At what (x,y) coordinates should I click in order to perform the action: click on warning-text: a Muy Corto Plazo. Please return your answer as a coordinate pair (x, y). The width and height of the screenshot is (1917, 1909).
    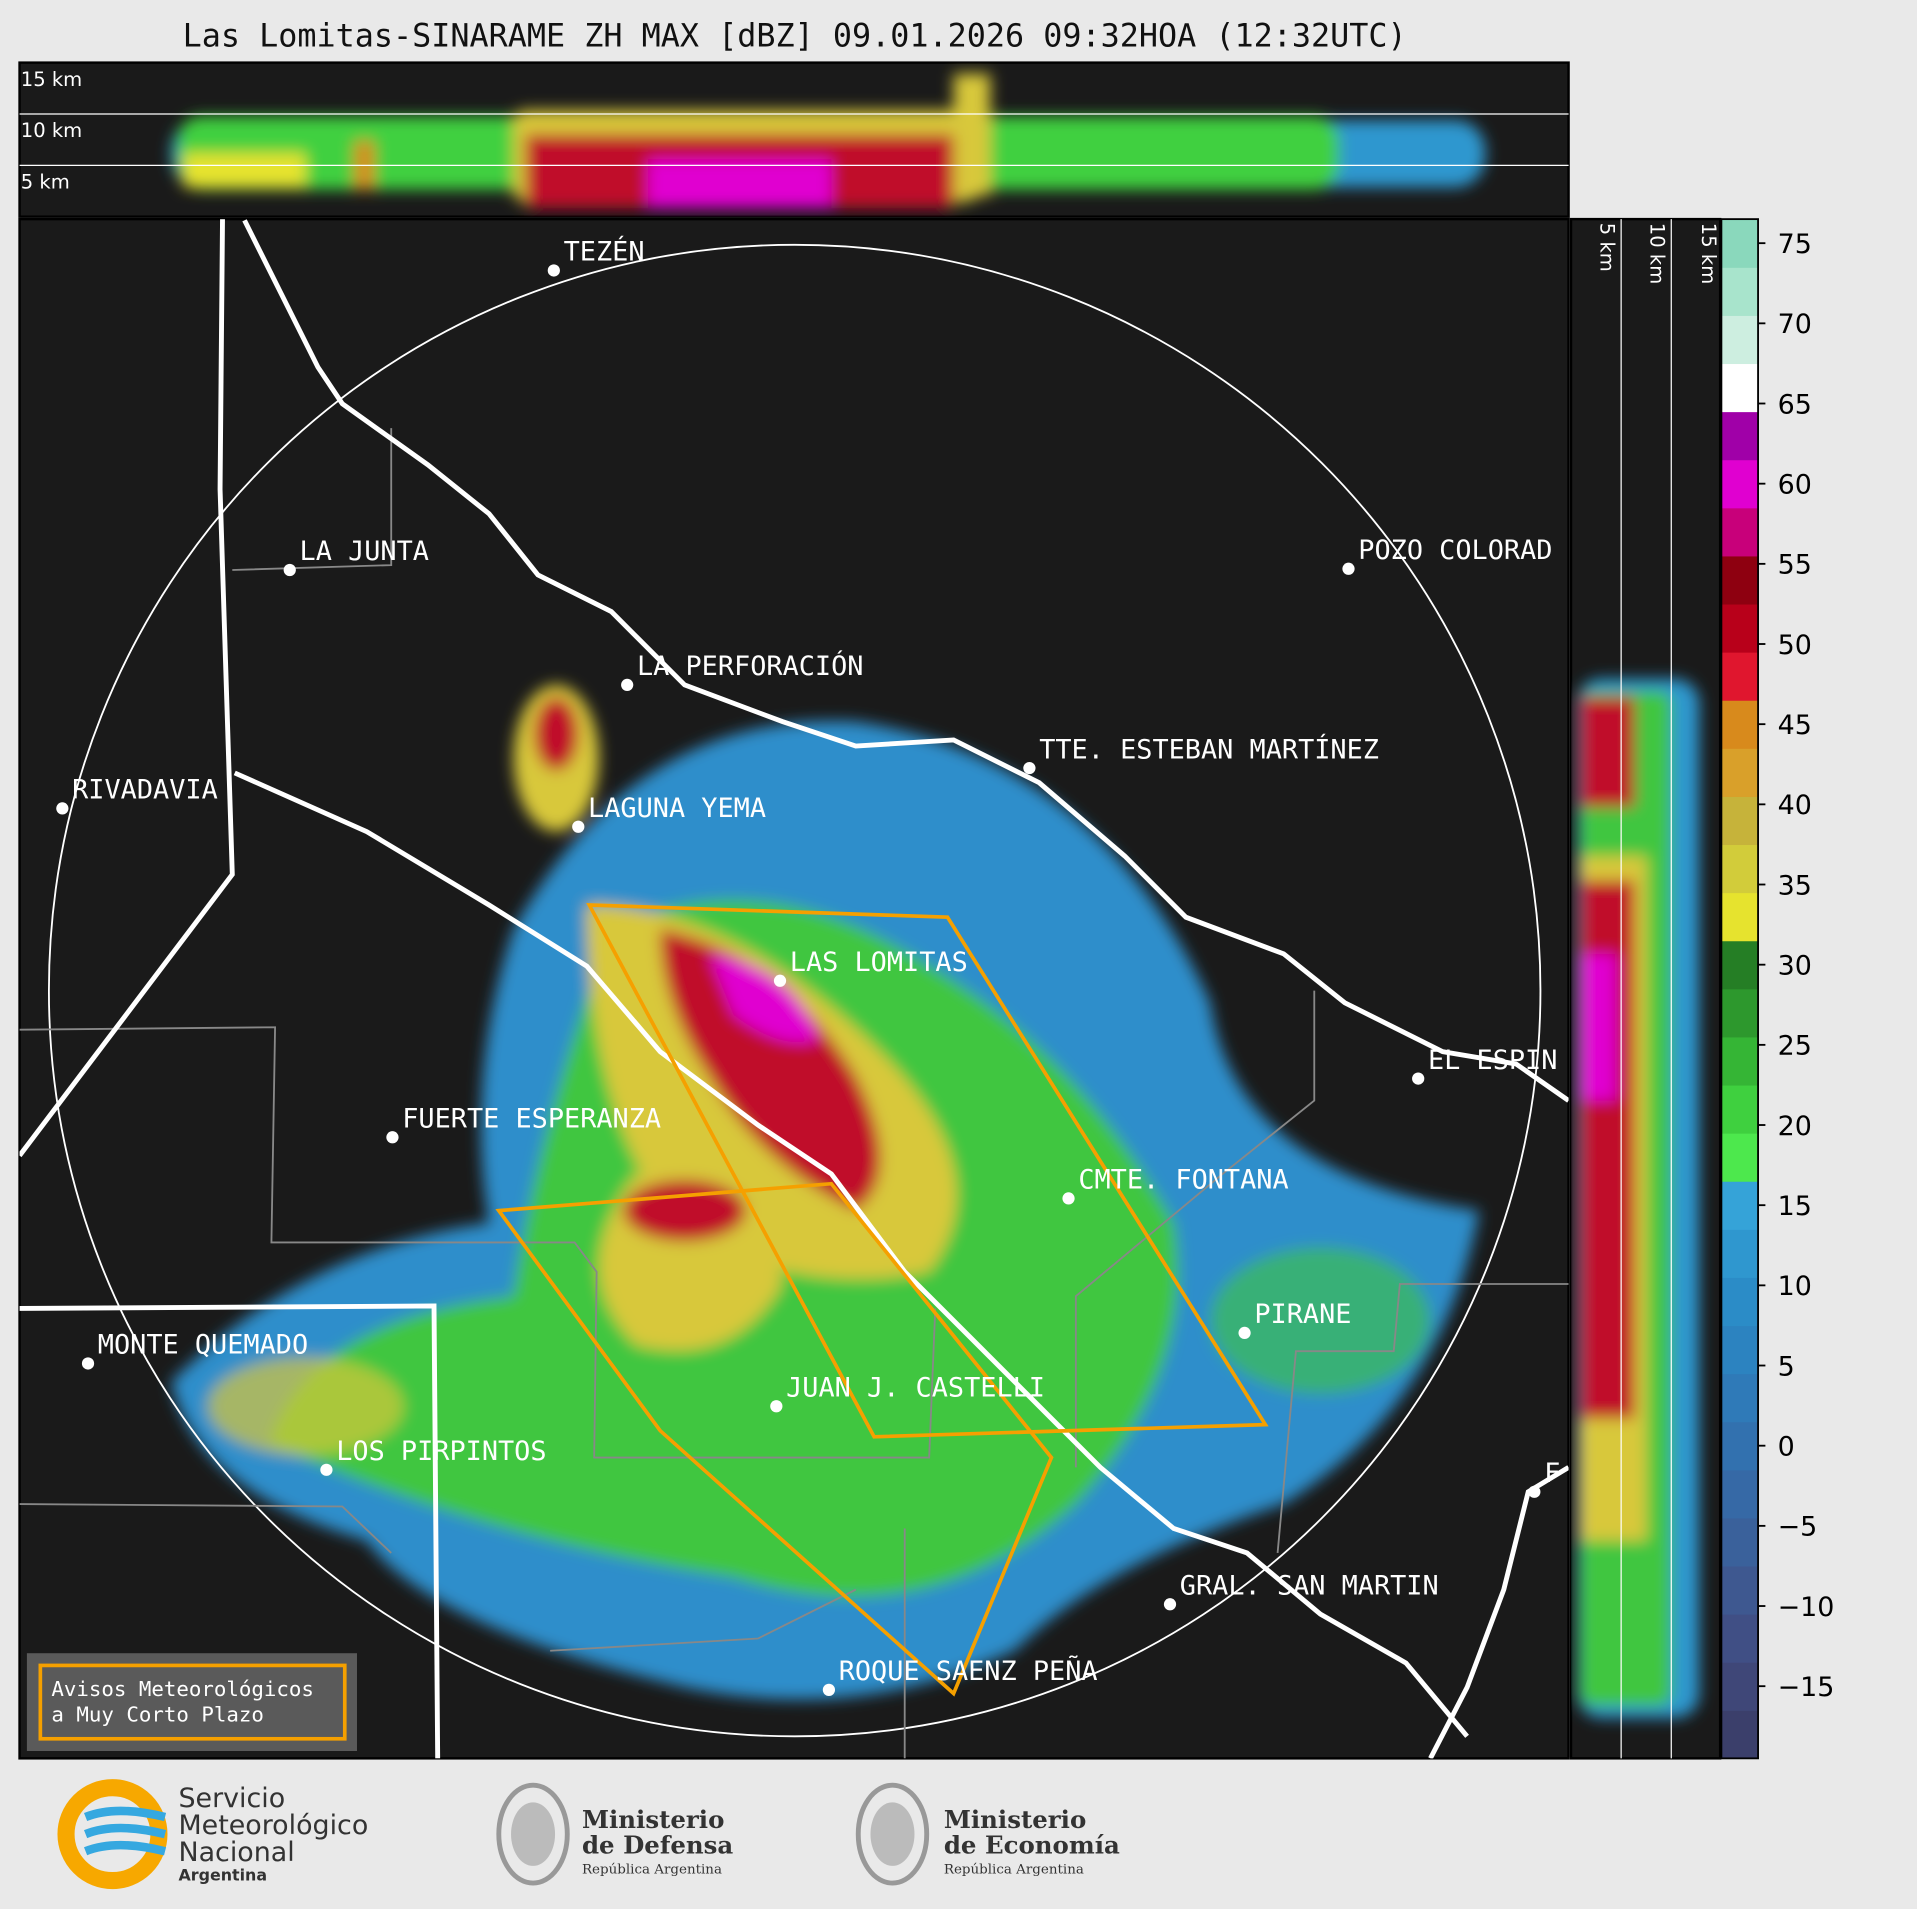
    Looking at the image, I should click on (157, 1715).